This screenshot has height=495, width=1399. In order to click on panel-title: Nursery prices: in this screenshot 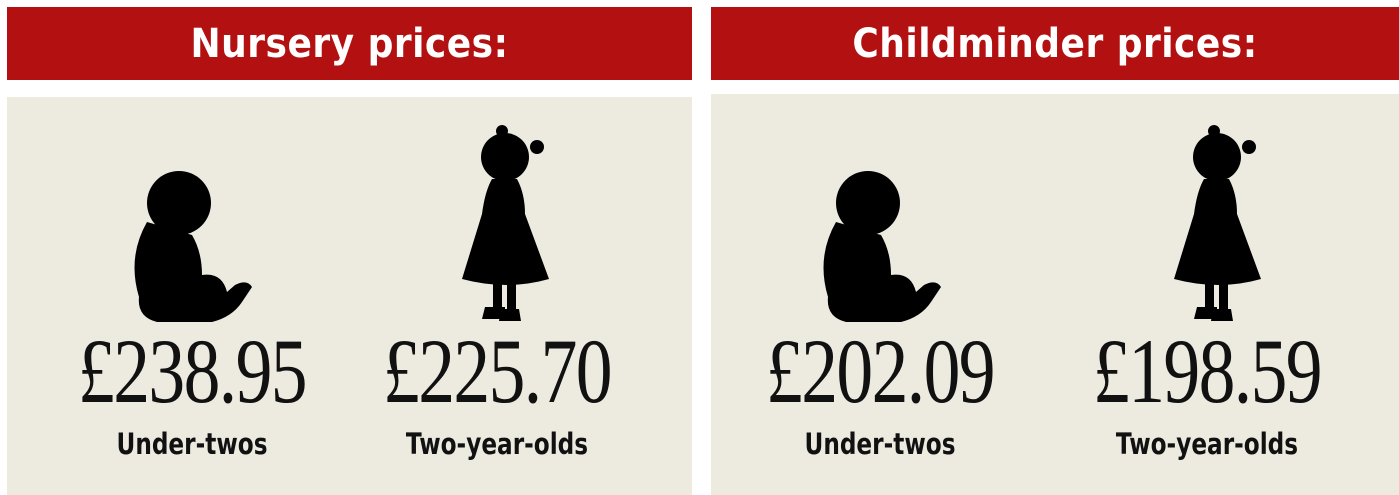, I will do `click(349, 43)`.